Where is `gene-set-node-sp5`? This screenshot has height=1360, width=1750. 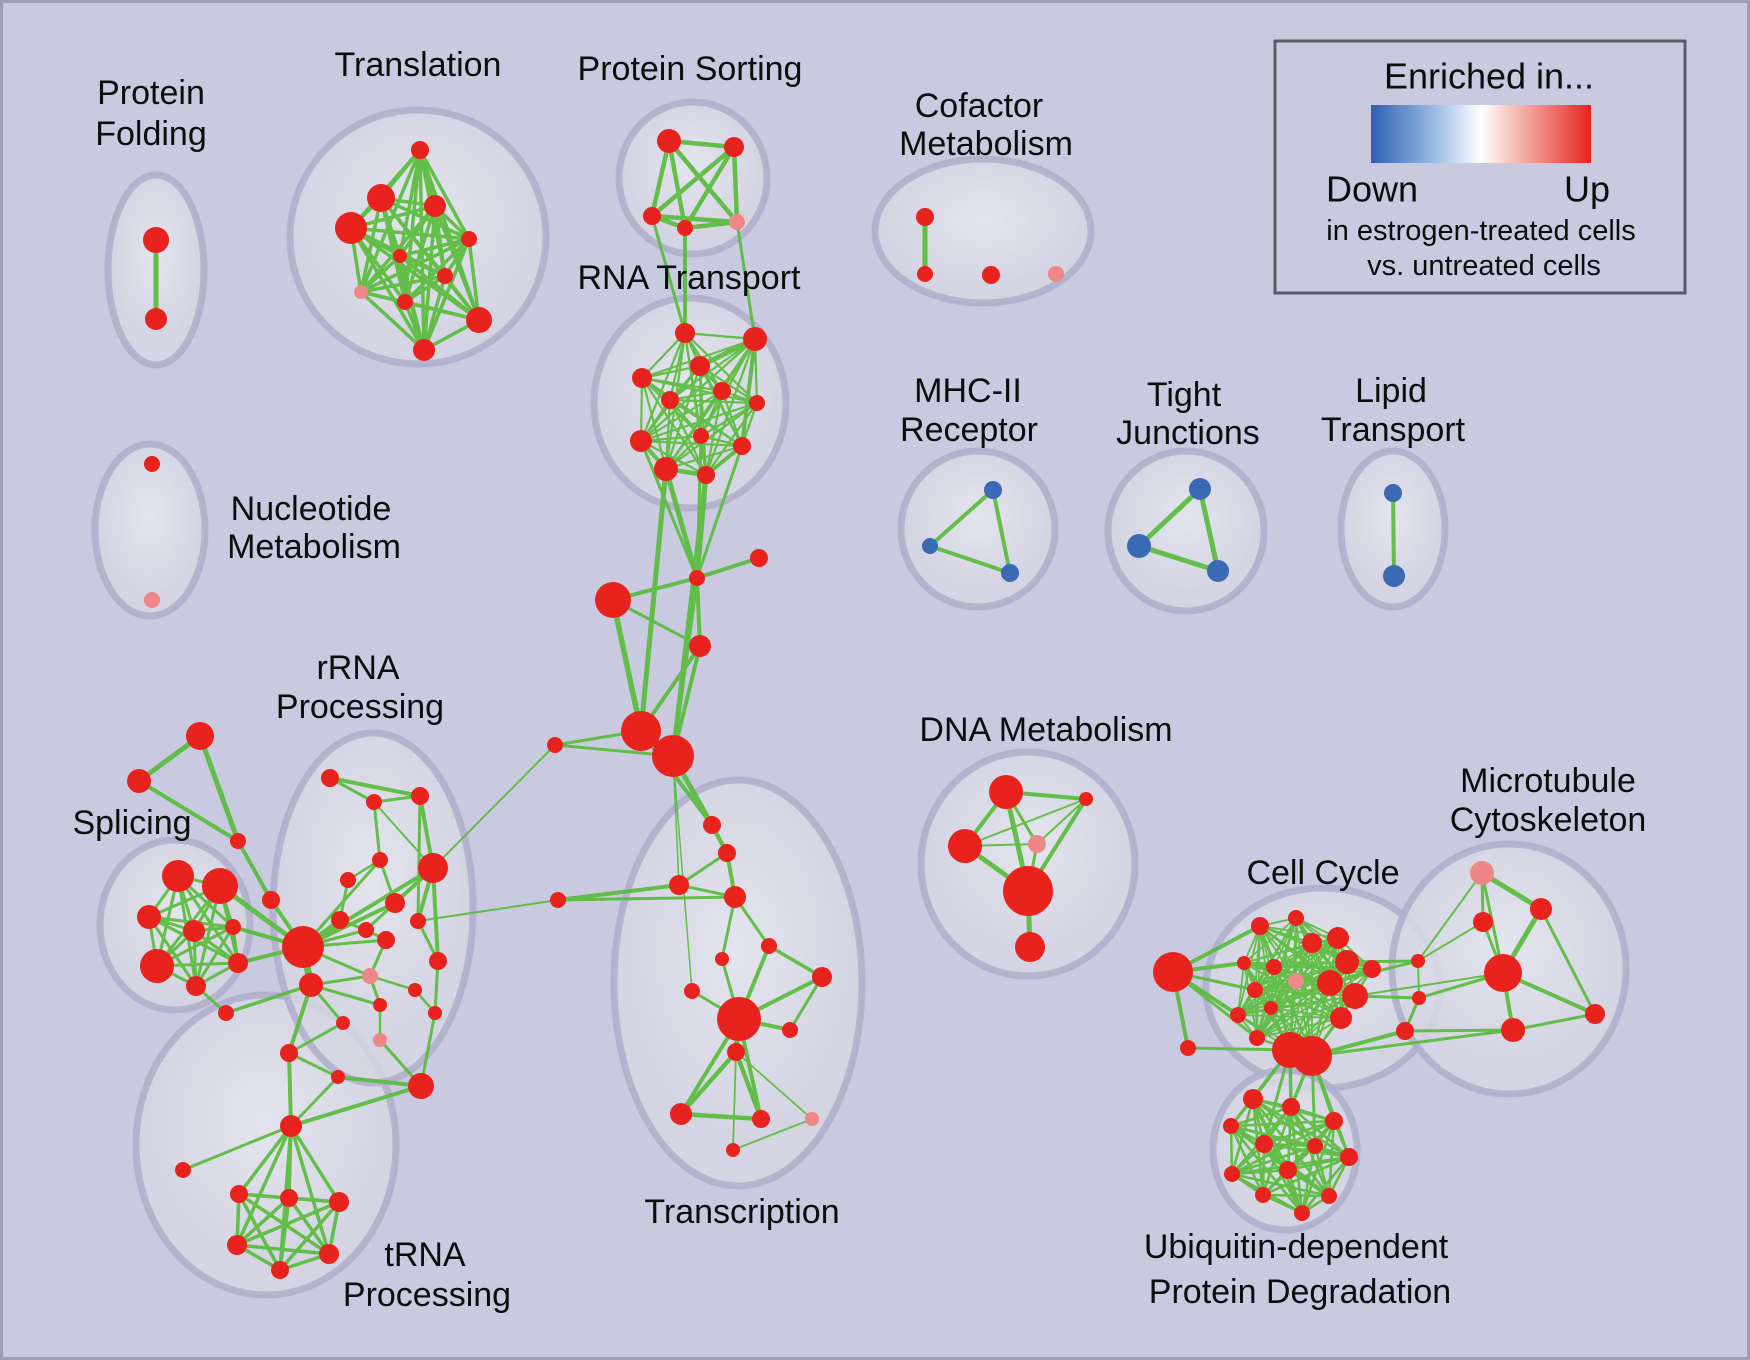 gene-set-node-sp5 is located at coordinates (233, 927).